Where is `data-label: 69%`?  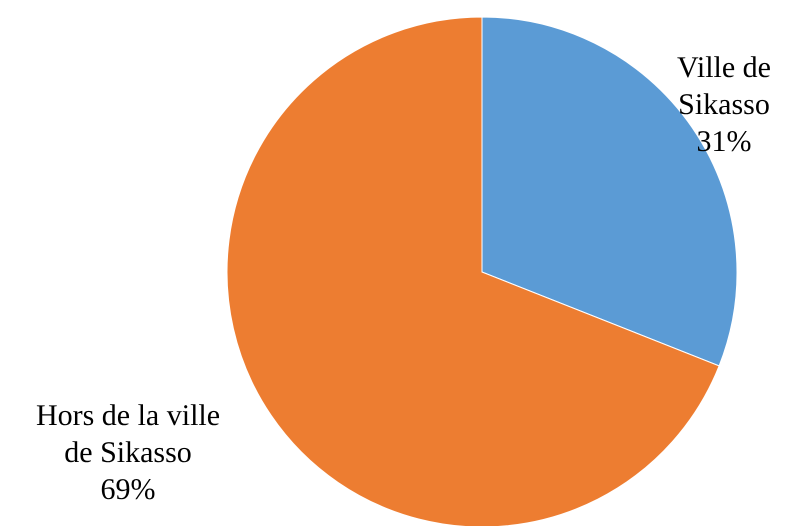
data-label: 69% is located at coordinates (128, 489).